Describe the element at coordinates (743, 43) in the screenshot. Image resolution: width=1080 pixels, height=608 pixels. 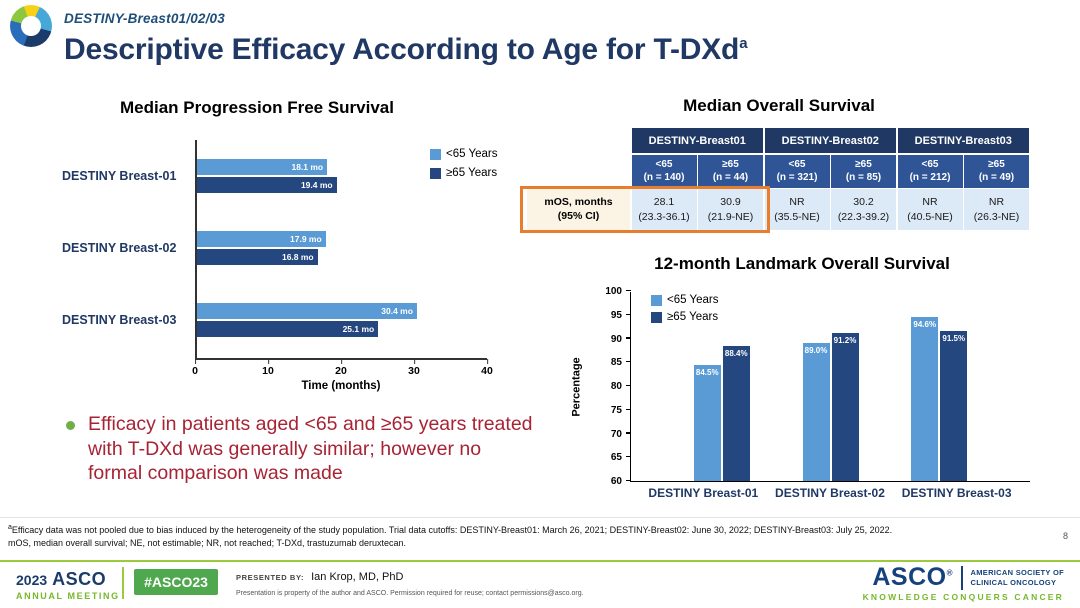
I see `slide-title-superscript: a` at that location.